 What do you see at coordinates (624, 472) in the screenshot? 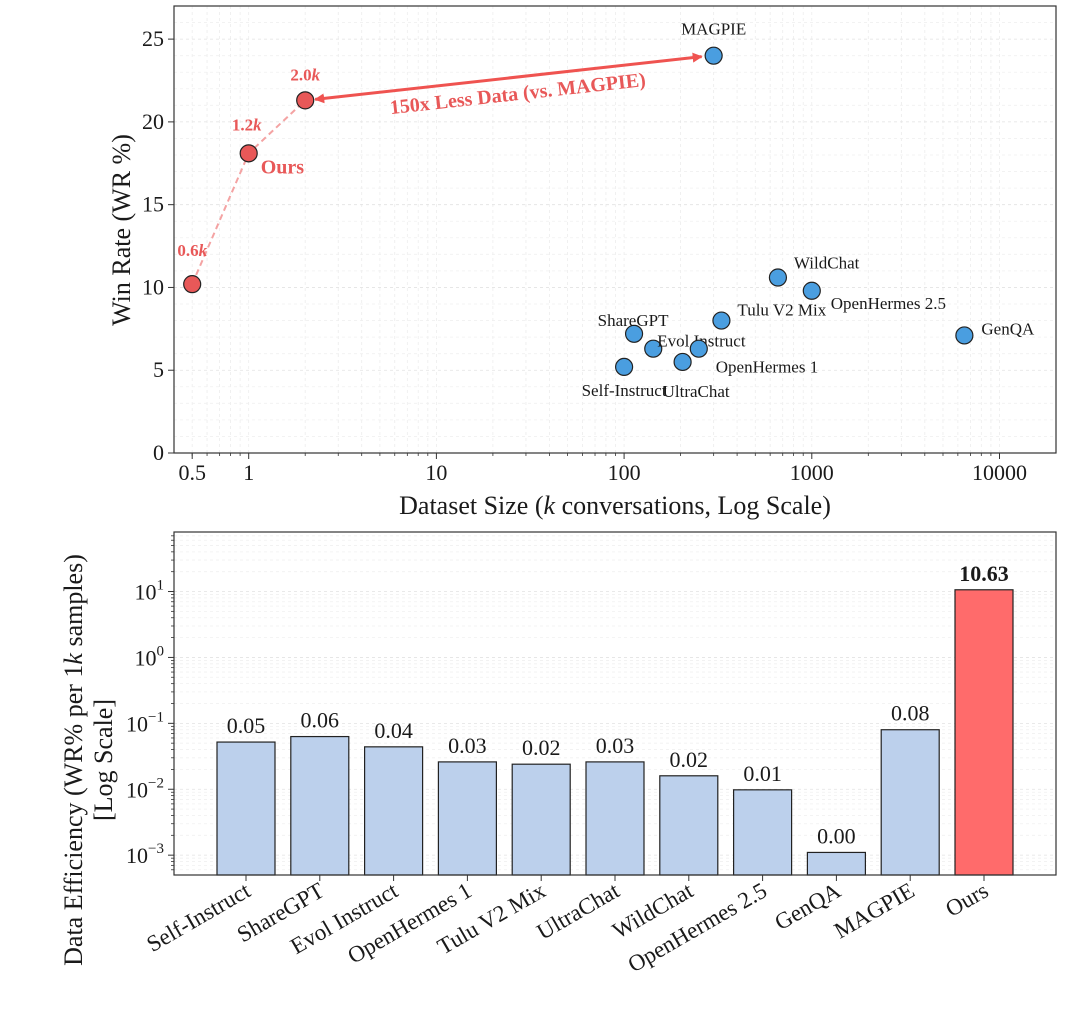
I see `x-tick-label: 100` at bounding box center [624, 472].